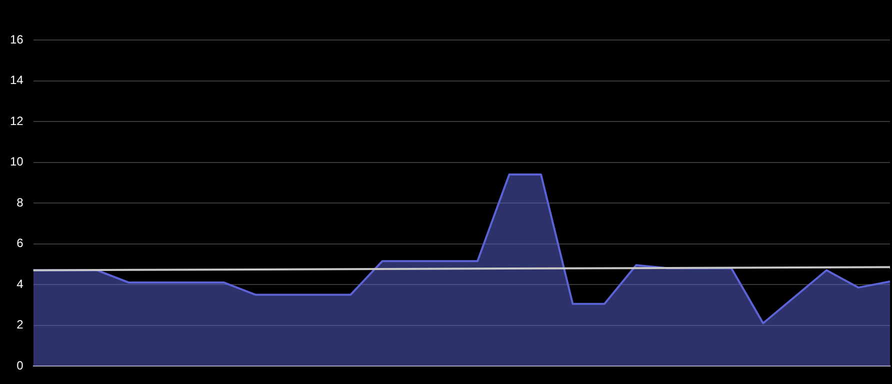  What do you see at coordinates (20, 202) in the screenshot?
I see `y-tick-label: 8` at bounding box center [20, 202].